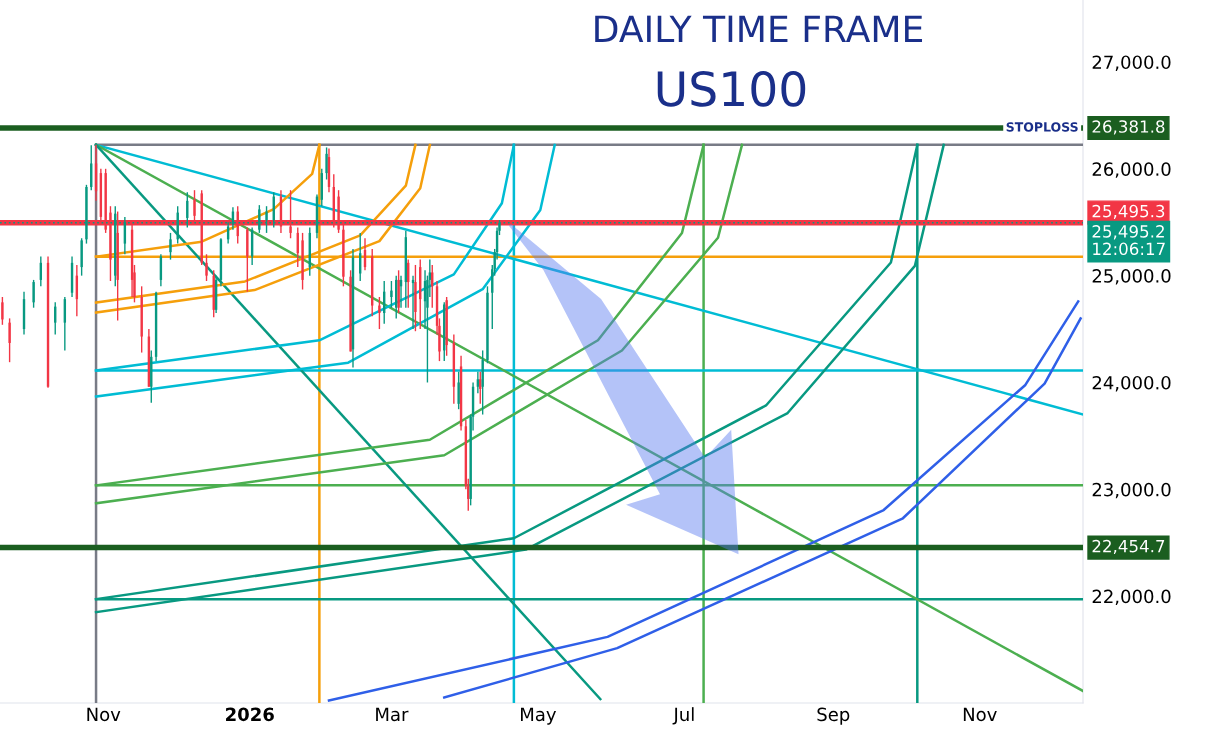  Describe the element at coordinates (731, 88) in the screenshot. I see `text: US100` at that location.